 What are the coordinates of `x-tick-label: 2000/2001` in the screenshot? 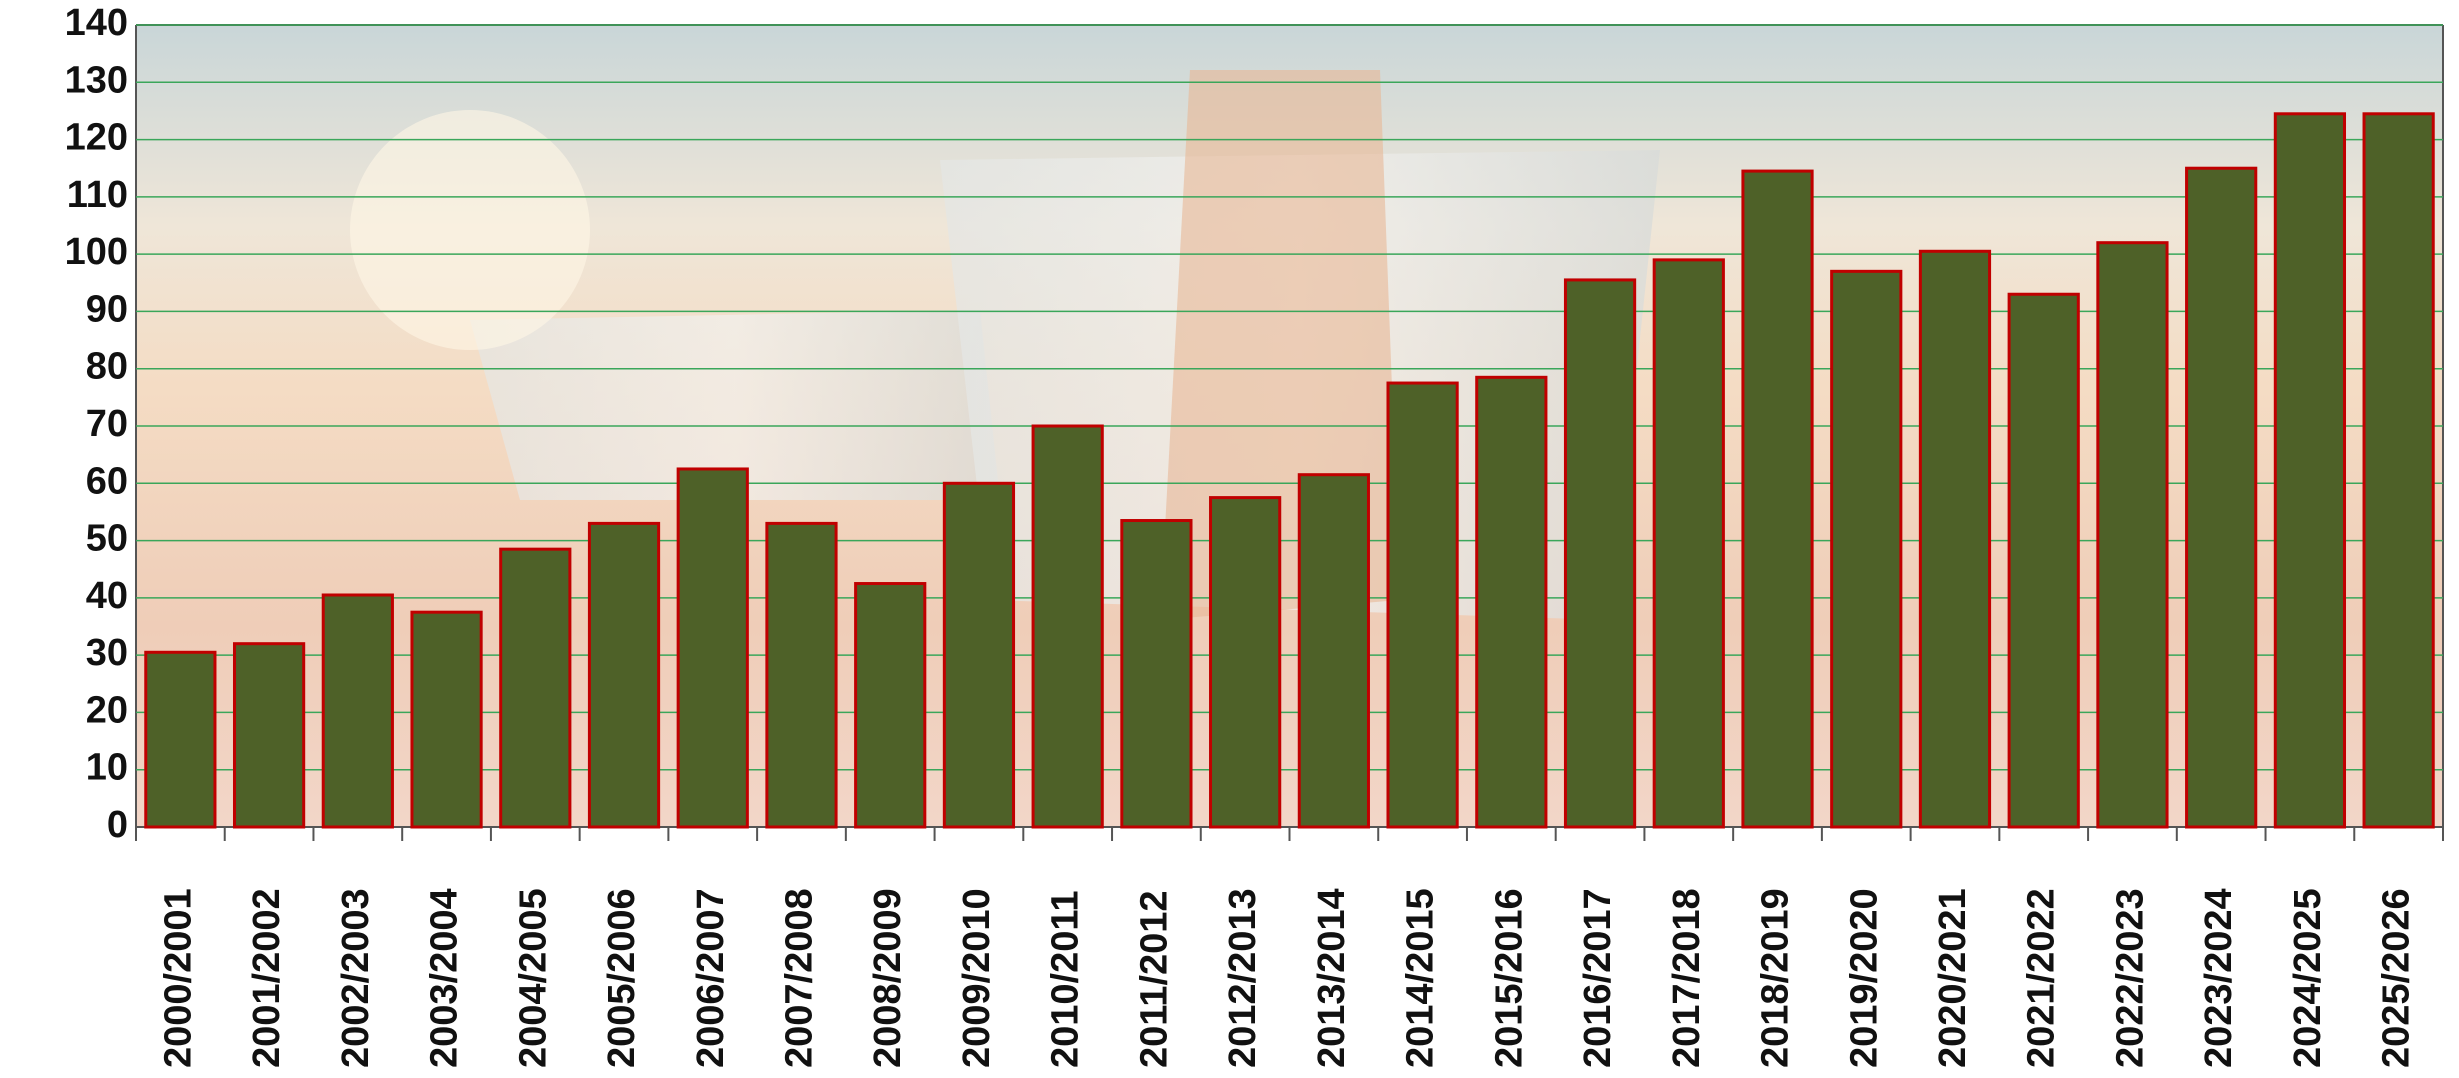 It's located at (178, 978).